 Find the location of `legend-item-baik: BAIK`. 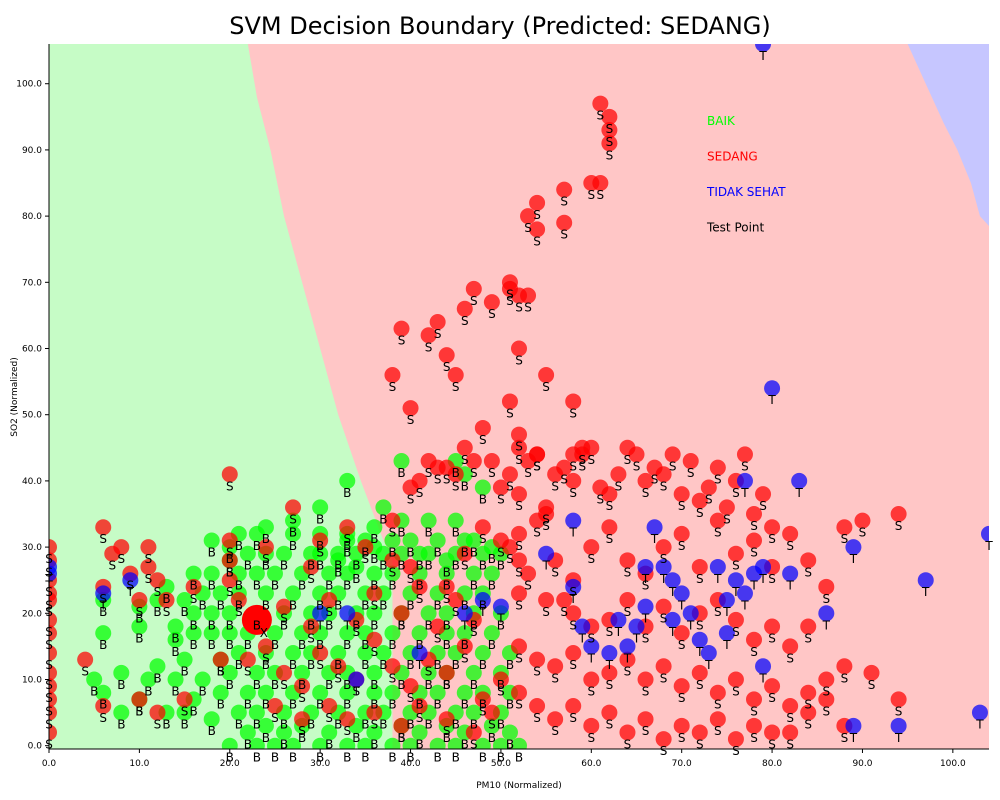

legend-item-baik: BAIK is located at coordinates (721, 121).